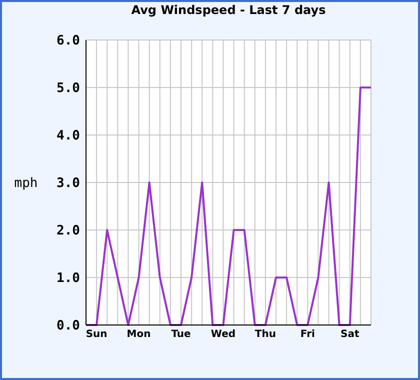 The height and width of the screenshot is (380, 420). Describe the element at coordinates (350, 334) in the screenshot. I see `x-tick-label: Sat` at that location.